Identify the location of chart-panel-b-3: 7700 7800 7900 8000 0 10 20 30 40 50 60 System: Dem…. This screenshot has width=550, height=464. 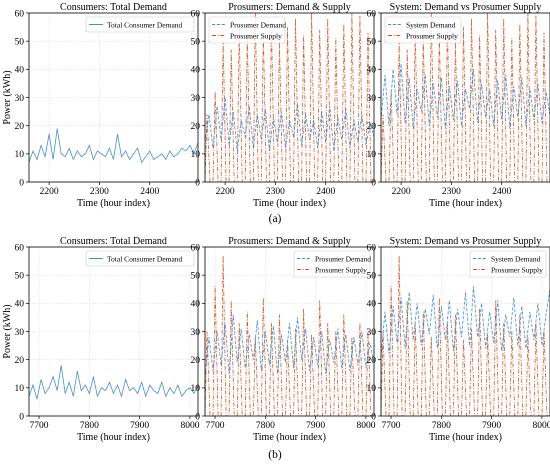
(458, 339).